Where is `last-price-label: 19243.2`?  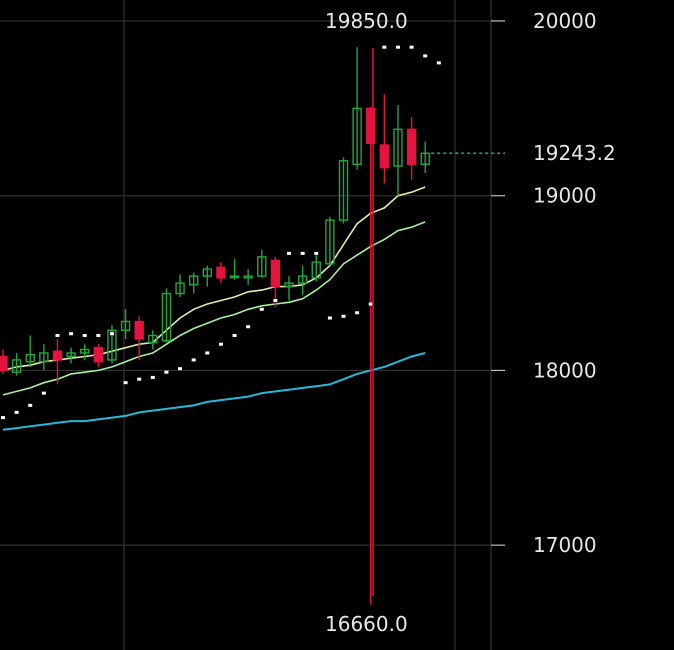 last-price-label: 19243.2 is located at coordinates (574, 153).